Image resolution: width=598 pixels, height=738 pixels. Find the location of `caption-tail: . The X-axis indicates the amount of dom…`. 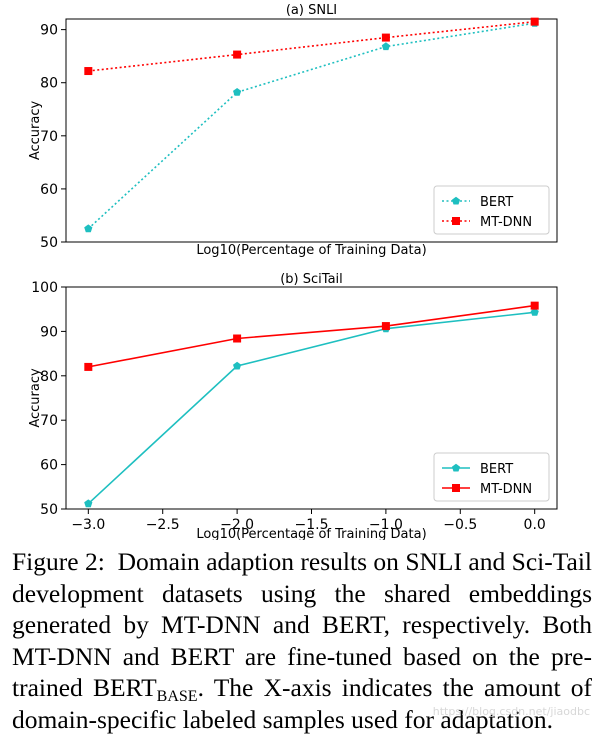

caption-tail: . The X-axis indicates the amount of dom… is located at coordinates (302, 703).